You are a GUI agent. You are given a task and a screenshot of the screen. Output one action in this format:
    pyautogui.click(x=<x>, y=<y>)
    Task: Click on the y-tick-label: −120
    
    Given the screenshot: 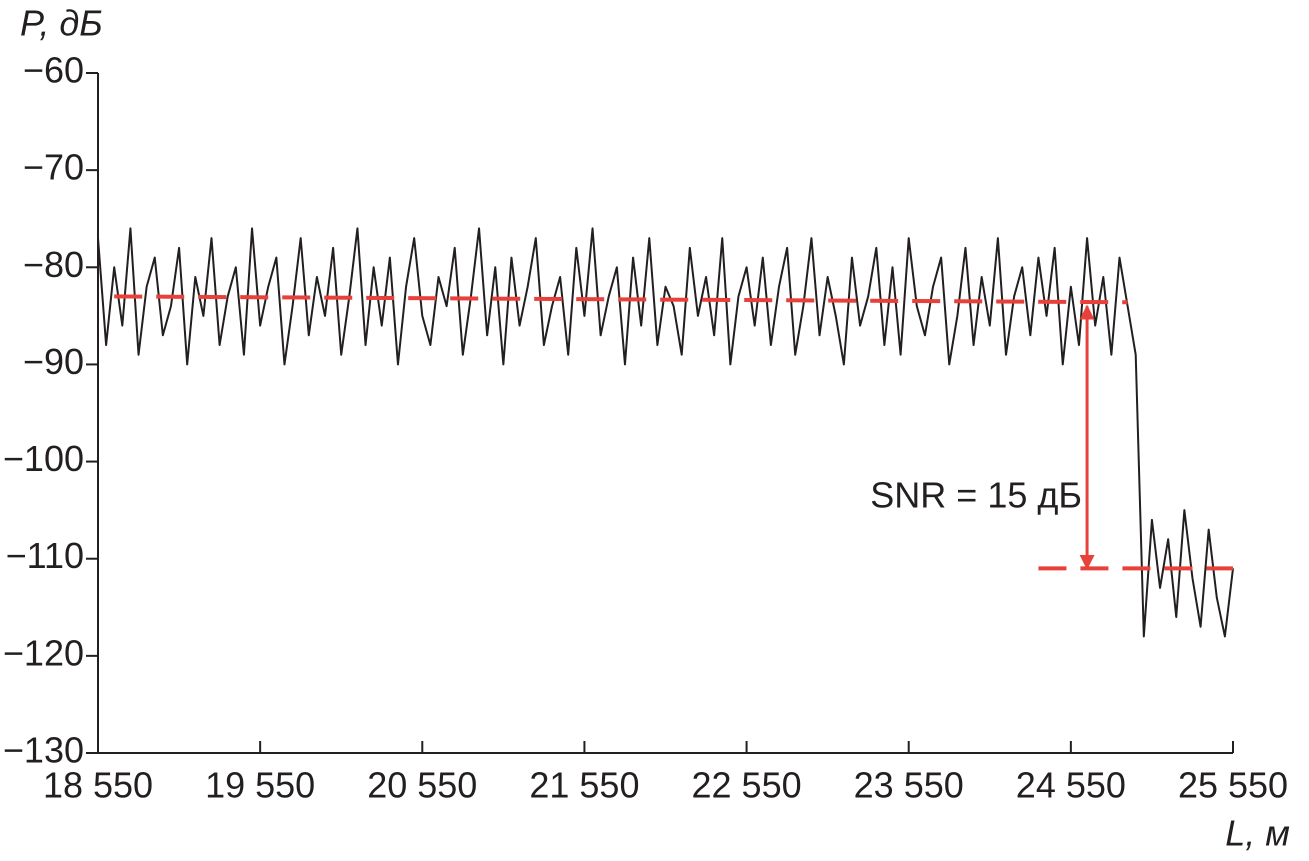 What is the action you would take?
    pyautogui.click(x=43, y=652)
    